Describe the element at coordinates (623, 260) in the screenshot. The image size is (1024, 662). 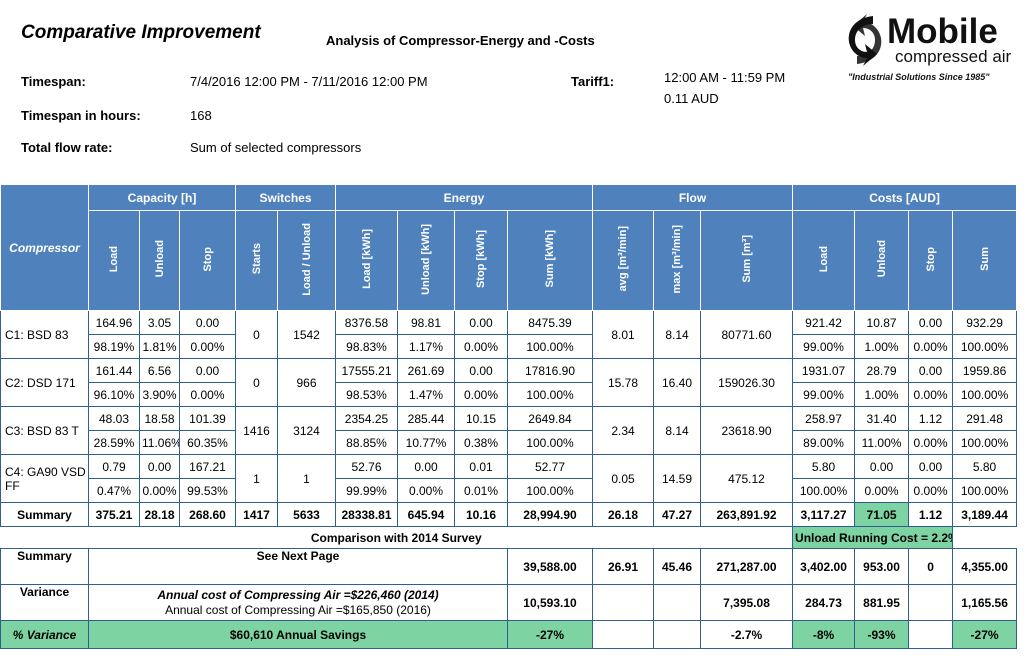
I see `col-header-avg-flow: avg [m³/min]` at that location.